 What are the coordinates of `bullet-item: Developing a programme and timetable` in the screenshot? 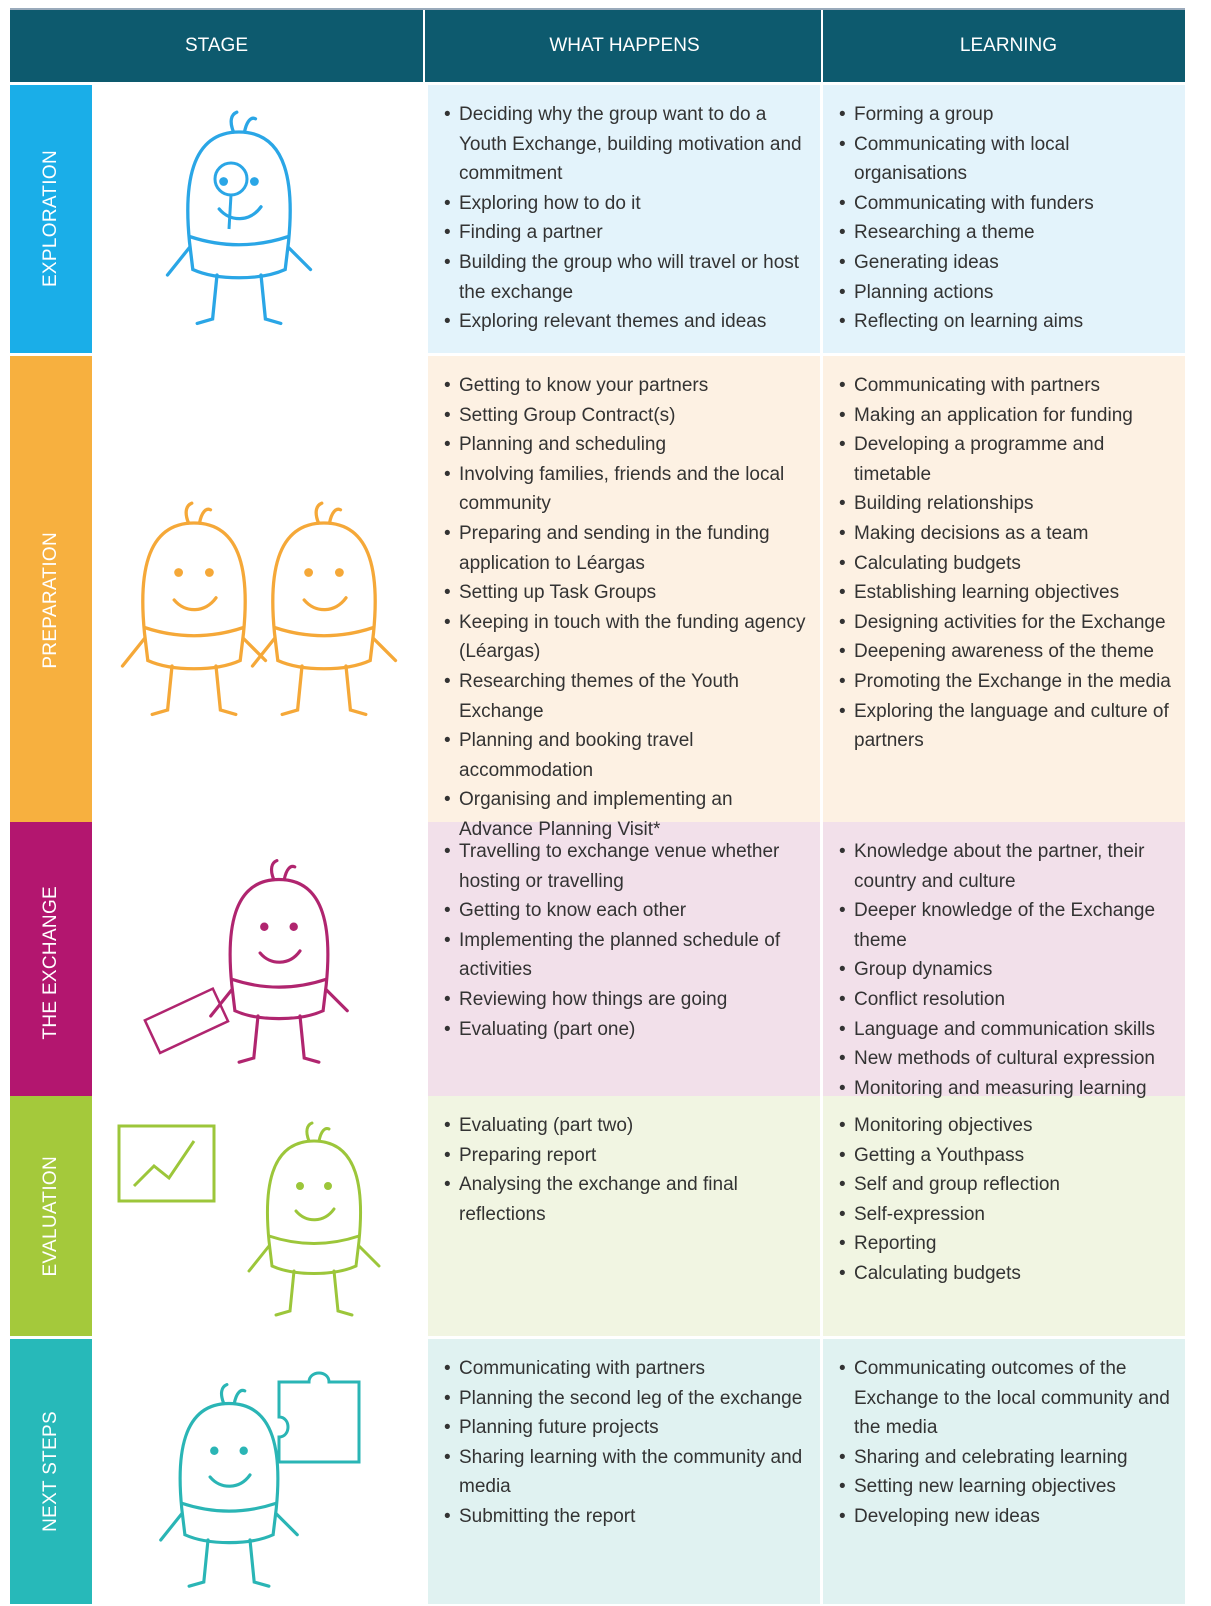 It's located at (1007, 459).